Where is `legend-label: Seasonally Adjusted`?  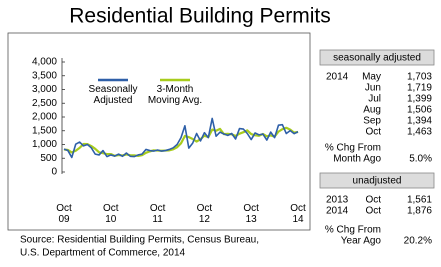 legend-label: Seasonally Adjusted is located at coordinates (113, 95).